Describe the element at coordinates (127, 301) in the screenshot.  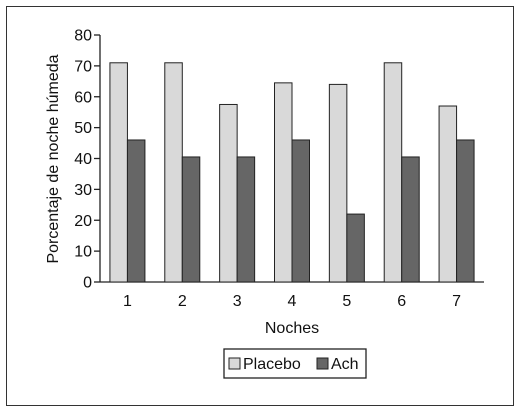
I see `x-tick-label: 1` at that location.